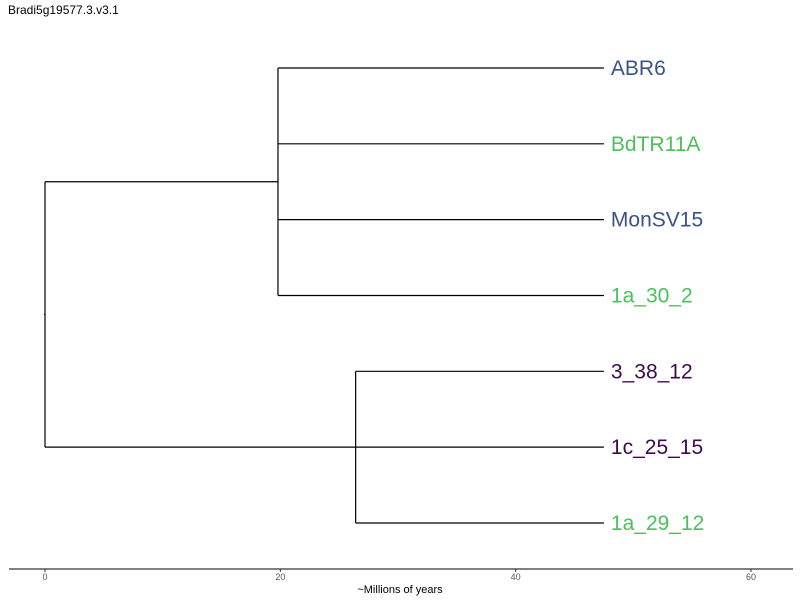 Image resolution: width=800 pixels, height=600 pixels. I want to click on leaf-label: ABR6, so click(638, 68).